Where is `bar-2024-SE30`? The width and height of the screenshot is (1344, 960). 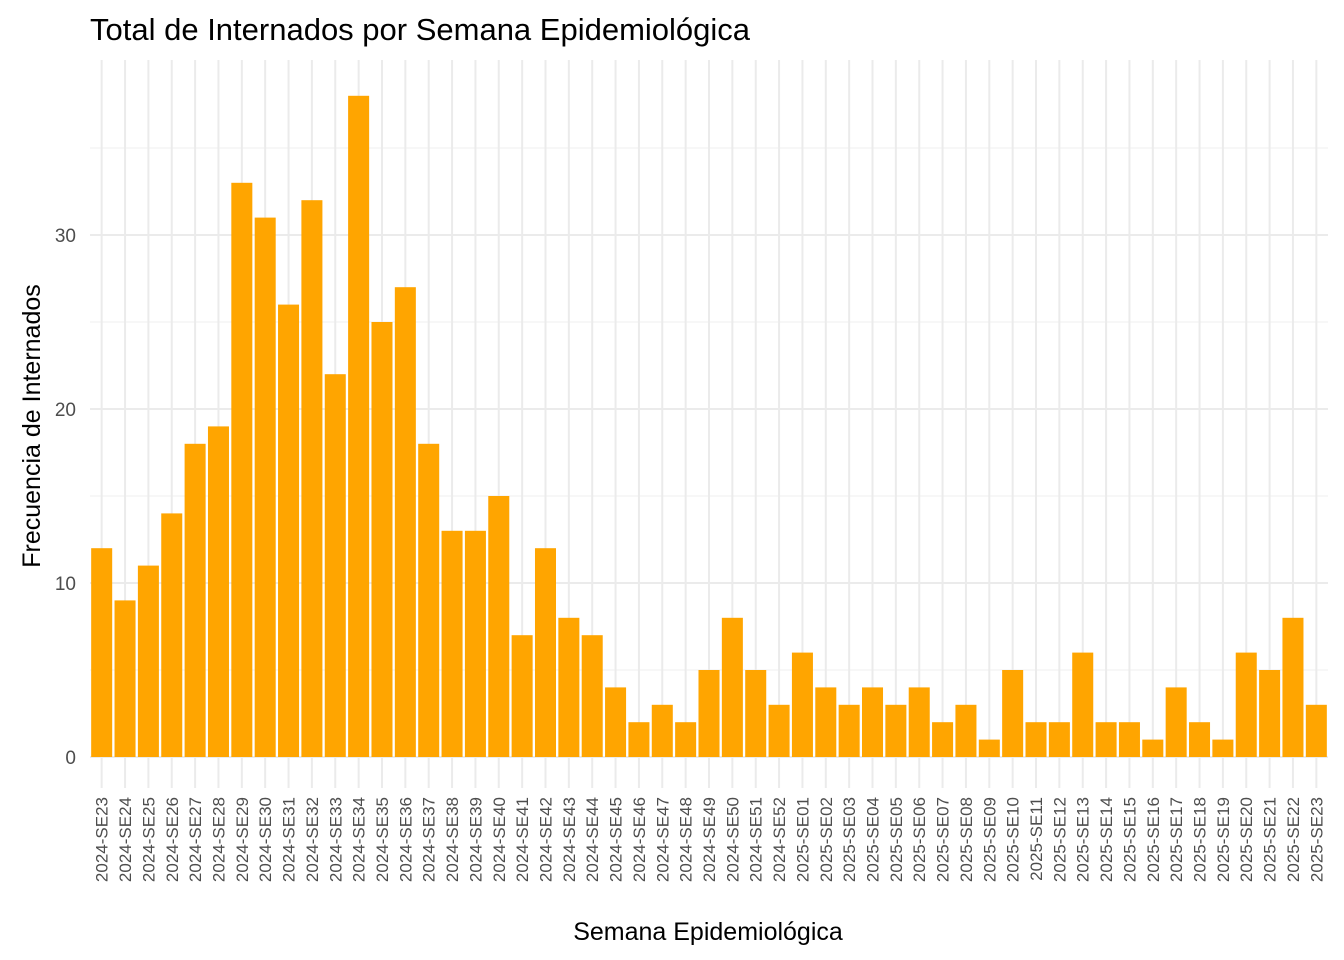 bar-2024-SE30 is located at coordinates (265, 487).